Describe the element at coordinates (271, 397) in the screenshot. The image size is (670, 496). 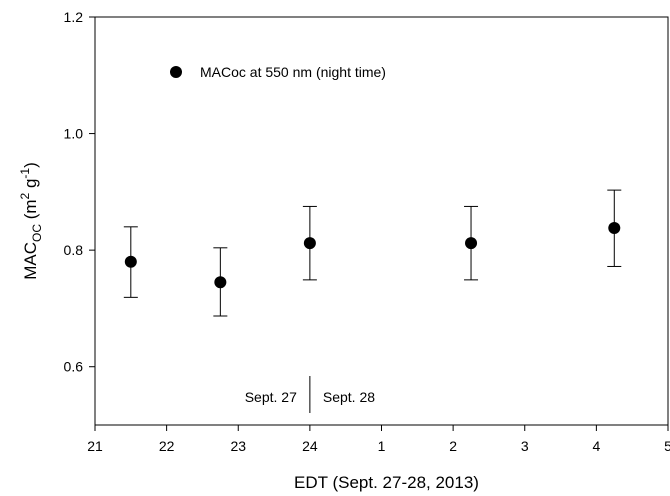
I see `day-label-left: Sept. 27` at that location.